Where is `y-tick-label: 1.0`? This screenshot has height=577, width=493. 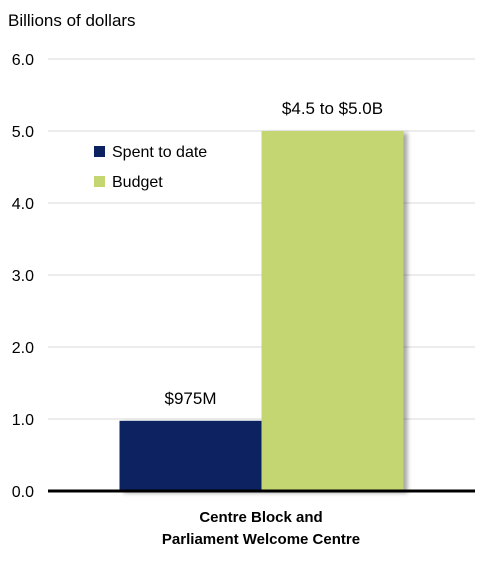 y-tick-label: 1.0 is located at coordinates (23, 420).